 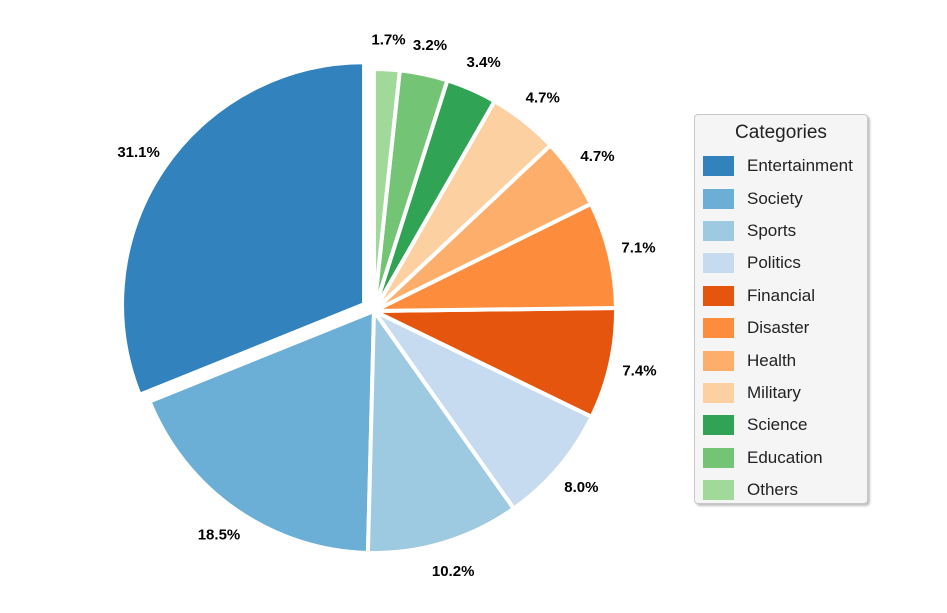 I want to click on legend-swatch-entertainment, so click(x=718, y=166).